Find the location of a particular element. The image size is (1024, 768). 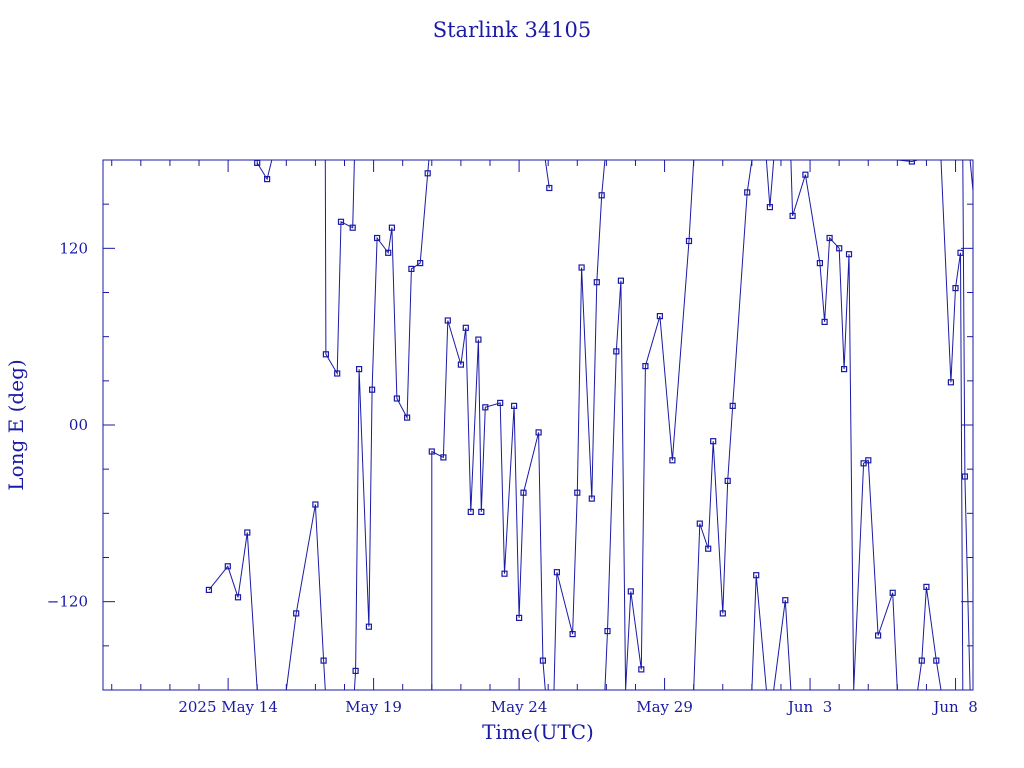

x-tick-label: 2025 May 14 is located at coordinates (228, 707).